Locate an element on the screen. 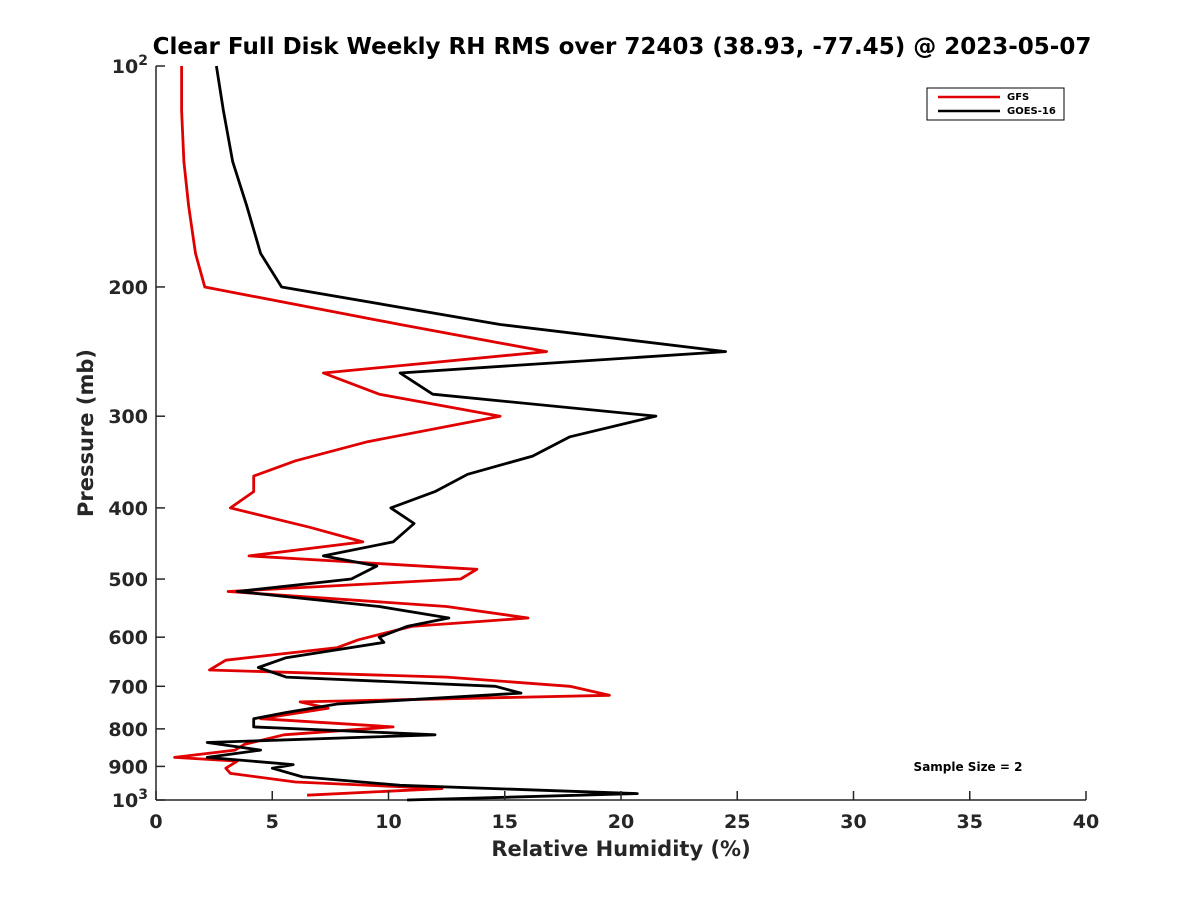 This screenshot has height=900, width=1200. x-tick-label: 30 is located at coordinates (853, 822).